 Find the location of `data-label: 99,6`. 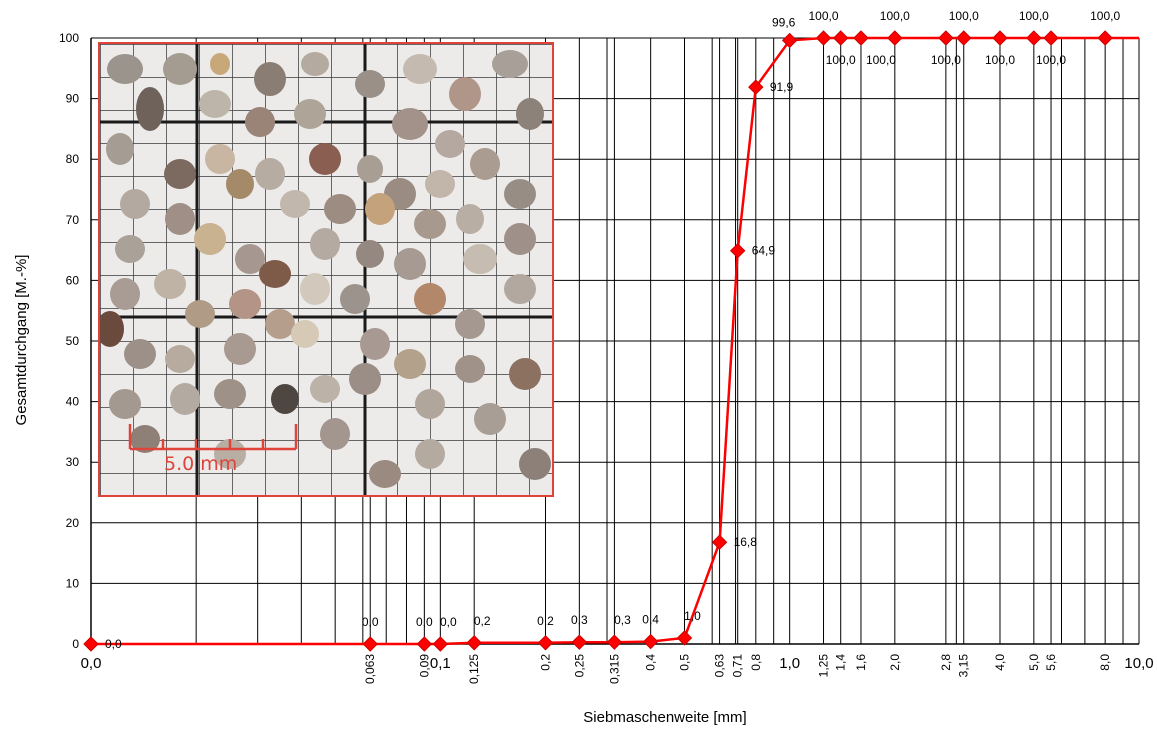

data-label: 99,6 is located at coordinates (784, 22).